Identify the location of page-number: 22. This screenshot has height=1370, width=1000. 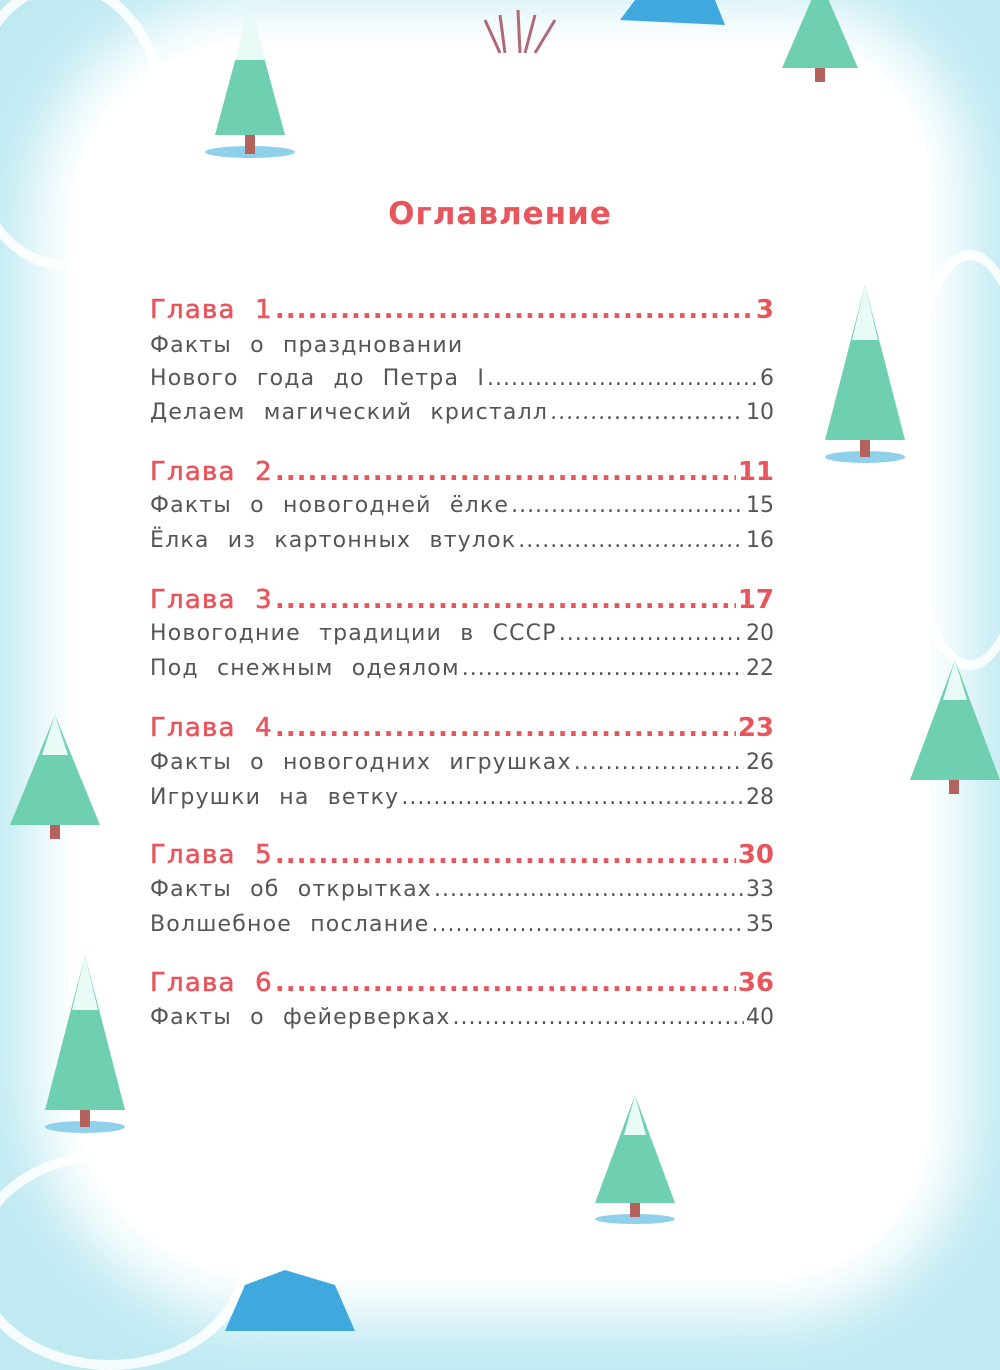
(760, 668).